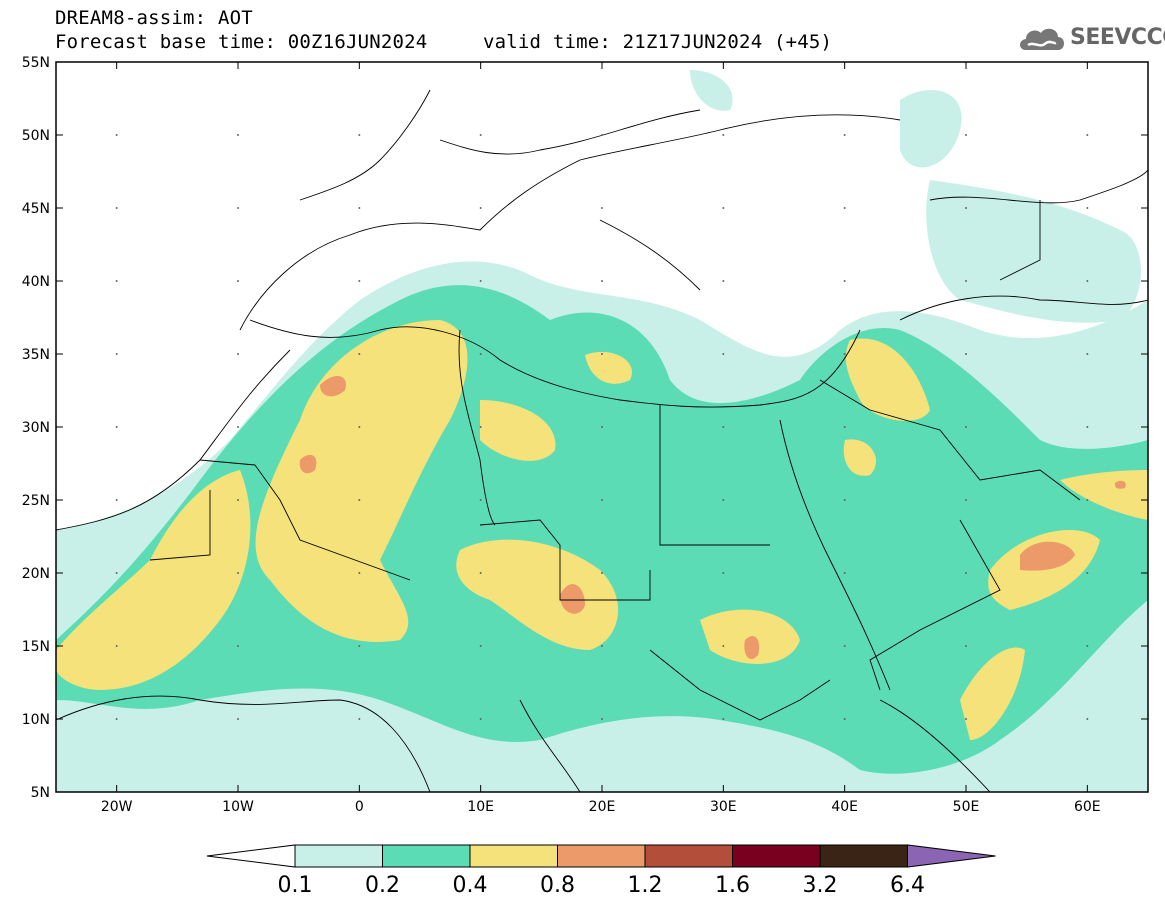 Image resolution: width=1165 pixels, height=905 pixels. Describe the element at coordinates (36, 282) in the screenshot. I see `lat-label: 40N` at that location.